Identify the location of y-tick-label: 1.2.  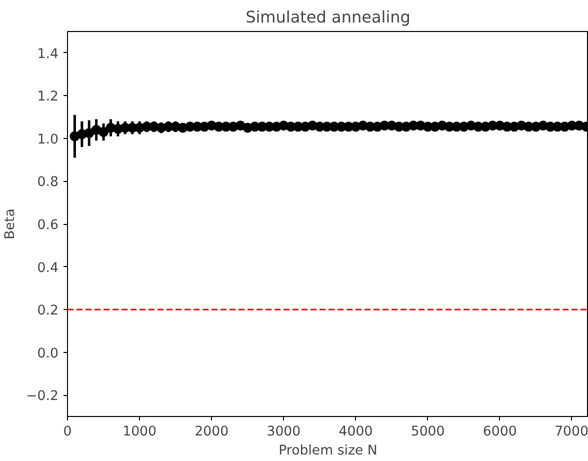
(48, 97).